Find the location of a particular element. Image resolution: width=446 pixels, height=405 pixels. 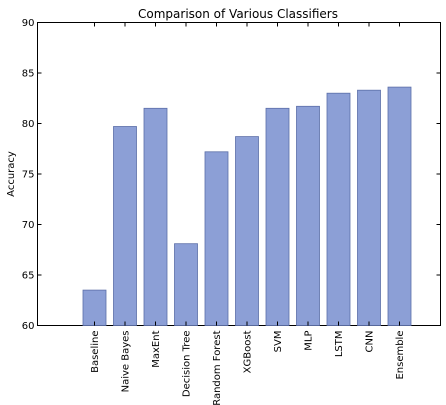

x-tick-label: MaxEnt is located at coordinates (156, 348).